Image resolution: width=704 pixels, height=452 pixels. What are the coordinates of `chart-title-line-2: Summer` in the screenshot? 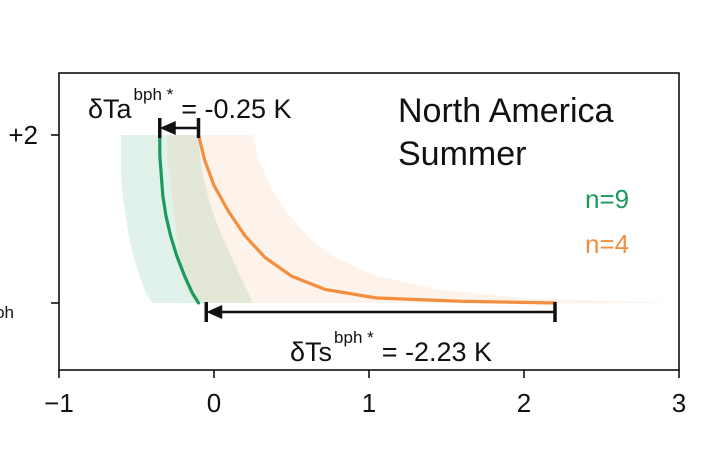 It's located at (462, 154).